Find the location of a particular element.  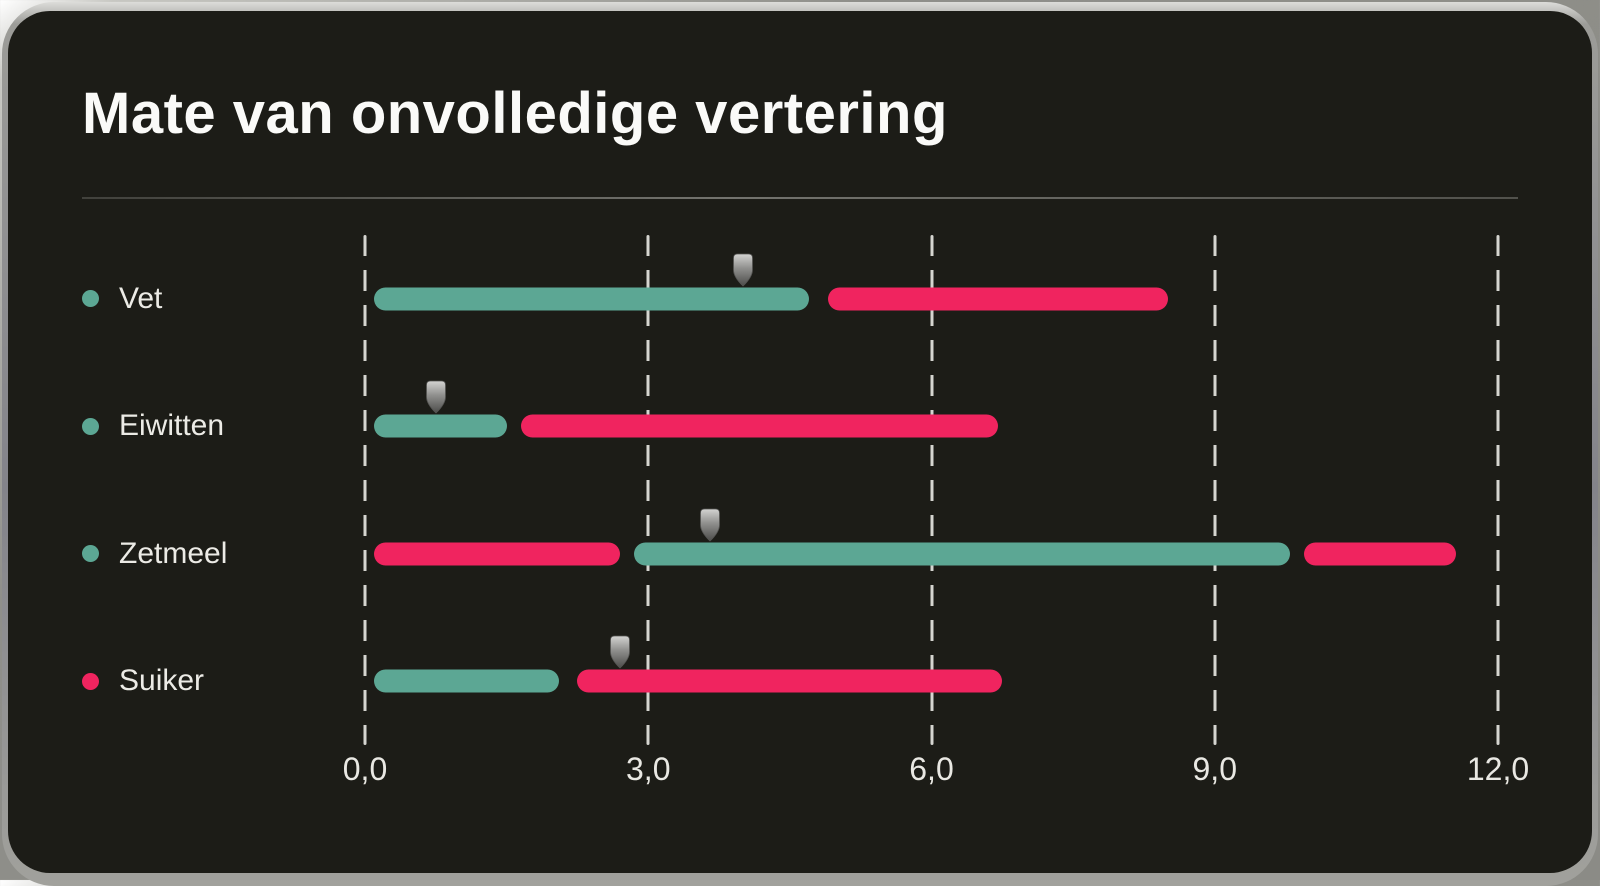

legend-label: Vet is located at coordinates (141, 298).